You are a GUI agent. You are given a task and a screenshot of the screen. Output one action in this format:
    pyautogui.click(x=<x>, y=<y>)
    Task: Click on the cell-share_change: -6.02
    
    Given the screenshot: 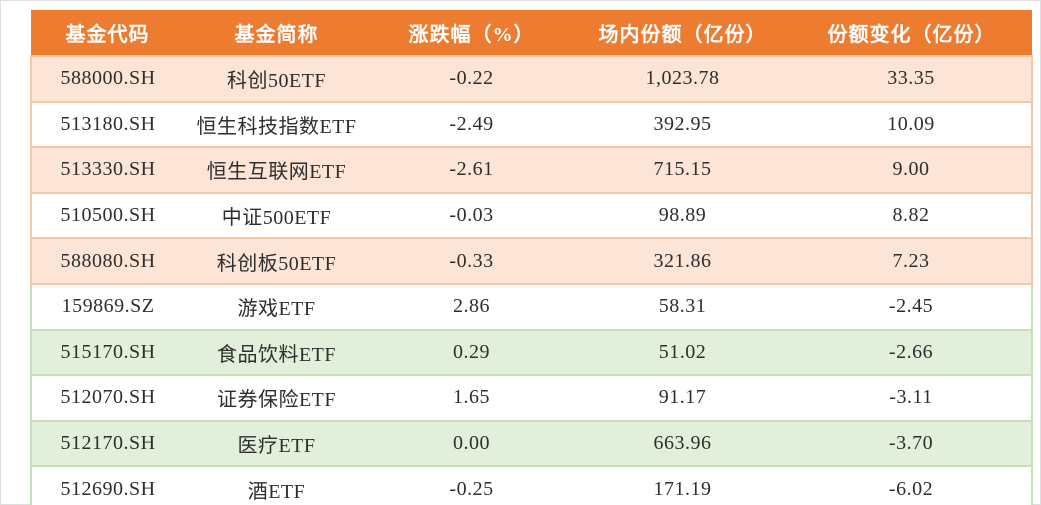 What is the action you would take?
    pyautogui.click(x=912, y=485)
    